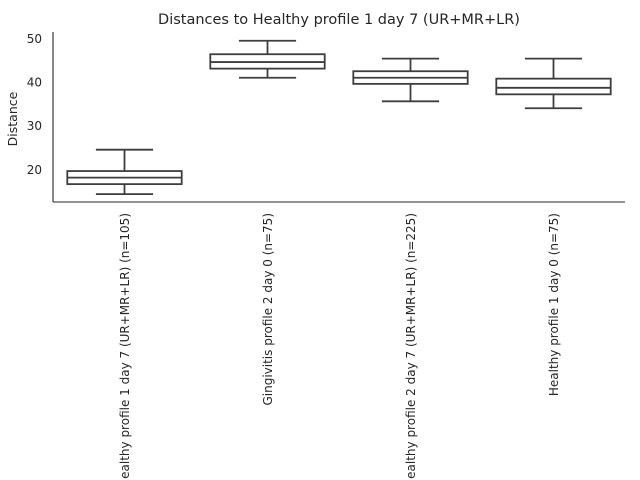 This screenshot has width=640, height=480. What do you see at coordinates (554, 304) in the screenshot?
I see `x-tick-label: Healthy profile 1 day 0 (n=75)` at bounding box center [554, 304].